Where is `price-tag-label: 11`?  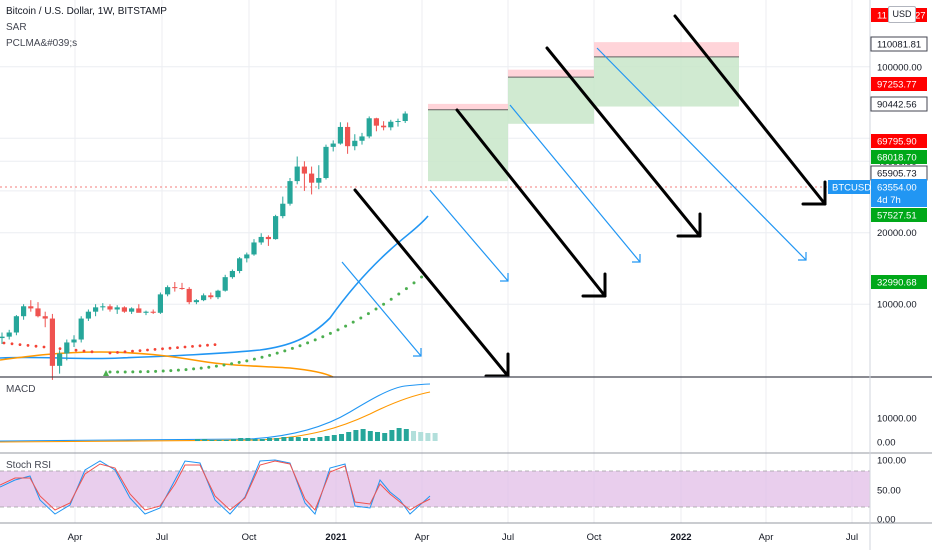
price-tag-label: 11 is located at coordinates (882, 16).